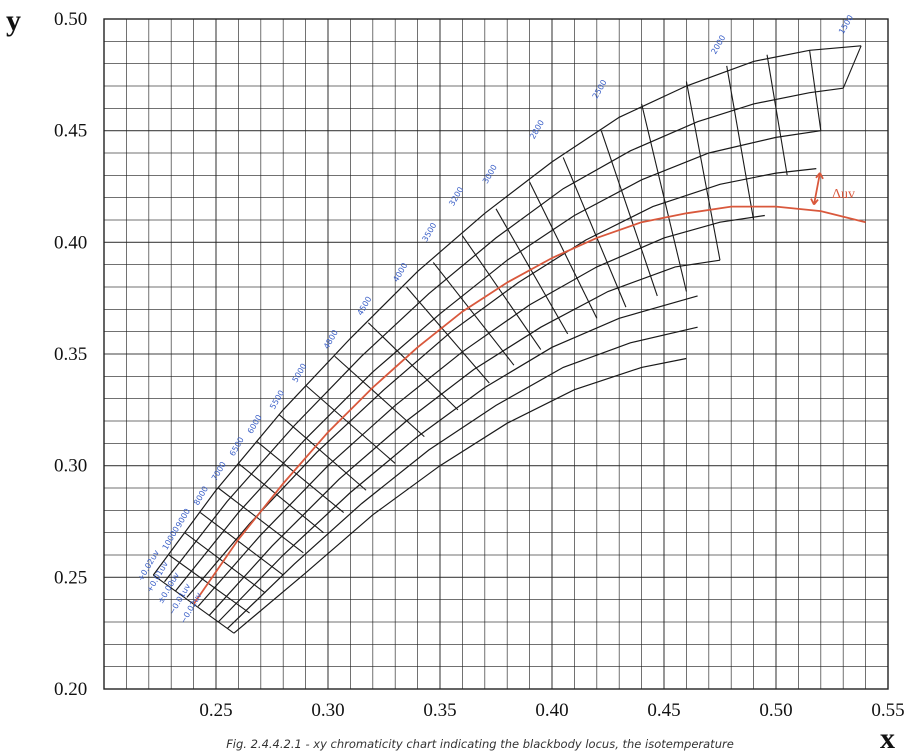 This screenshot has height=753, width=913. What do you see at coordinates (327, 710) in the screenshot?
I see `x-tick-label: 0.30` at bounding box center [327, 710].